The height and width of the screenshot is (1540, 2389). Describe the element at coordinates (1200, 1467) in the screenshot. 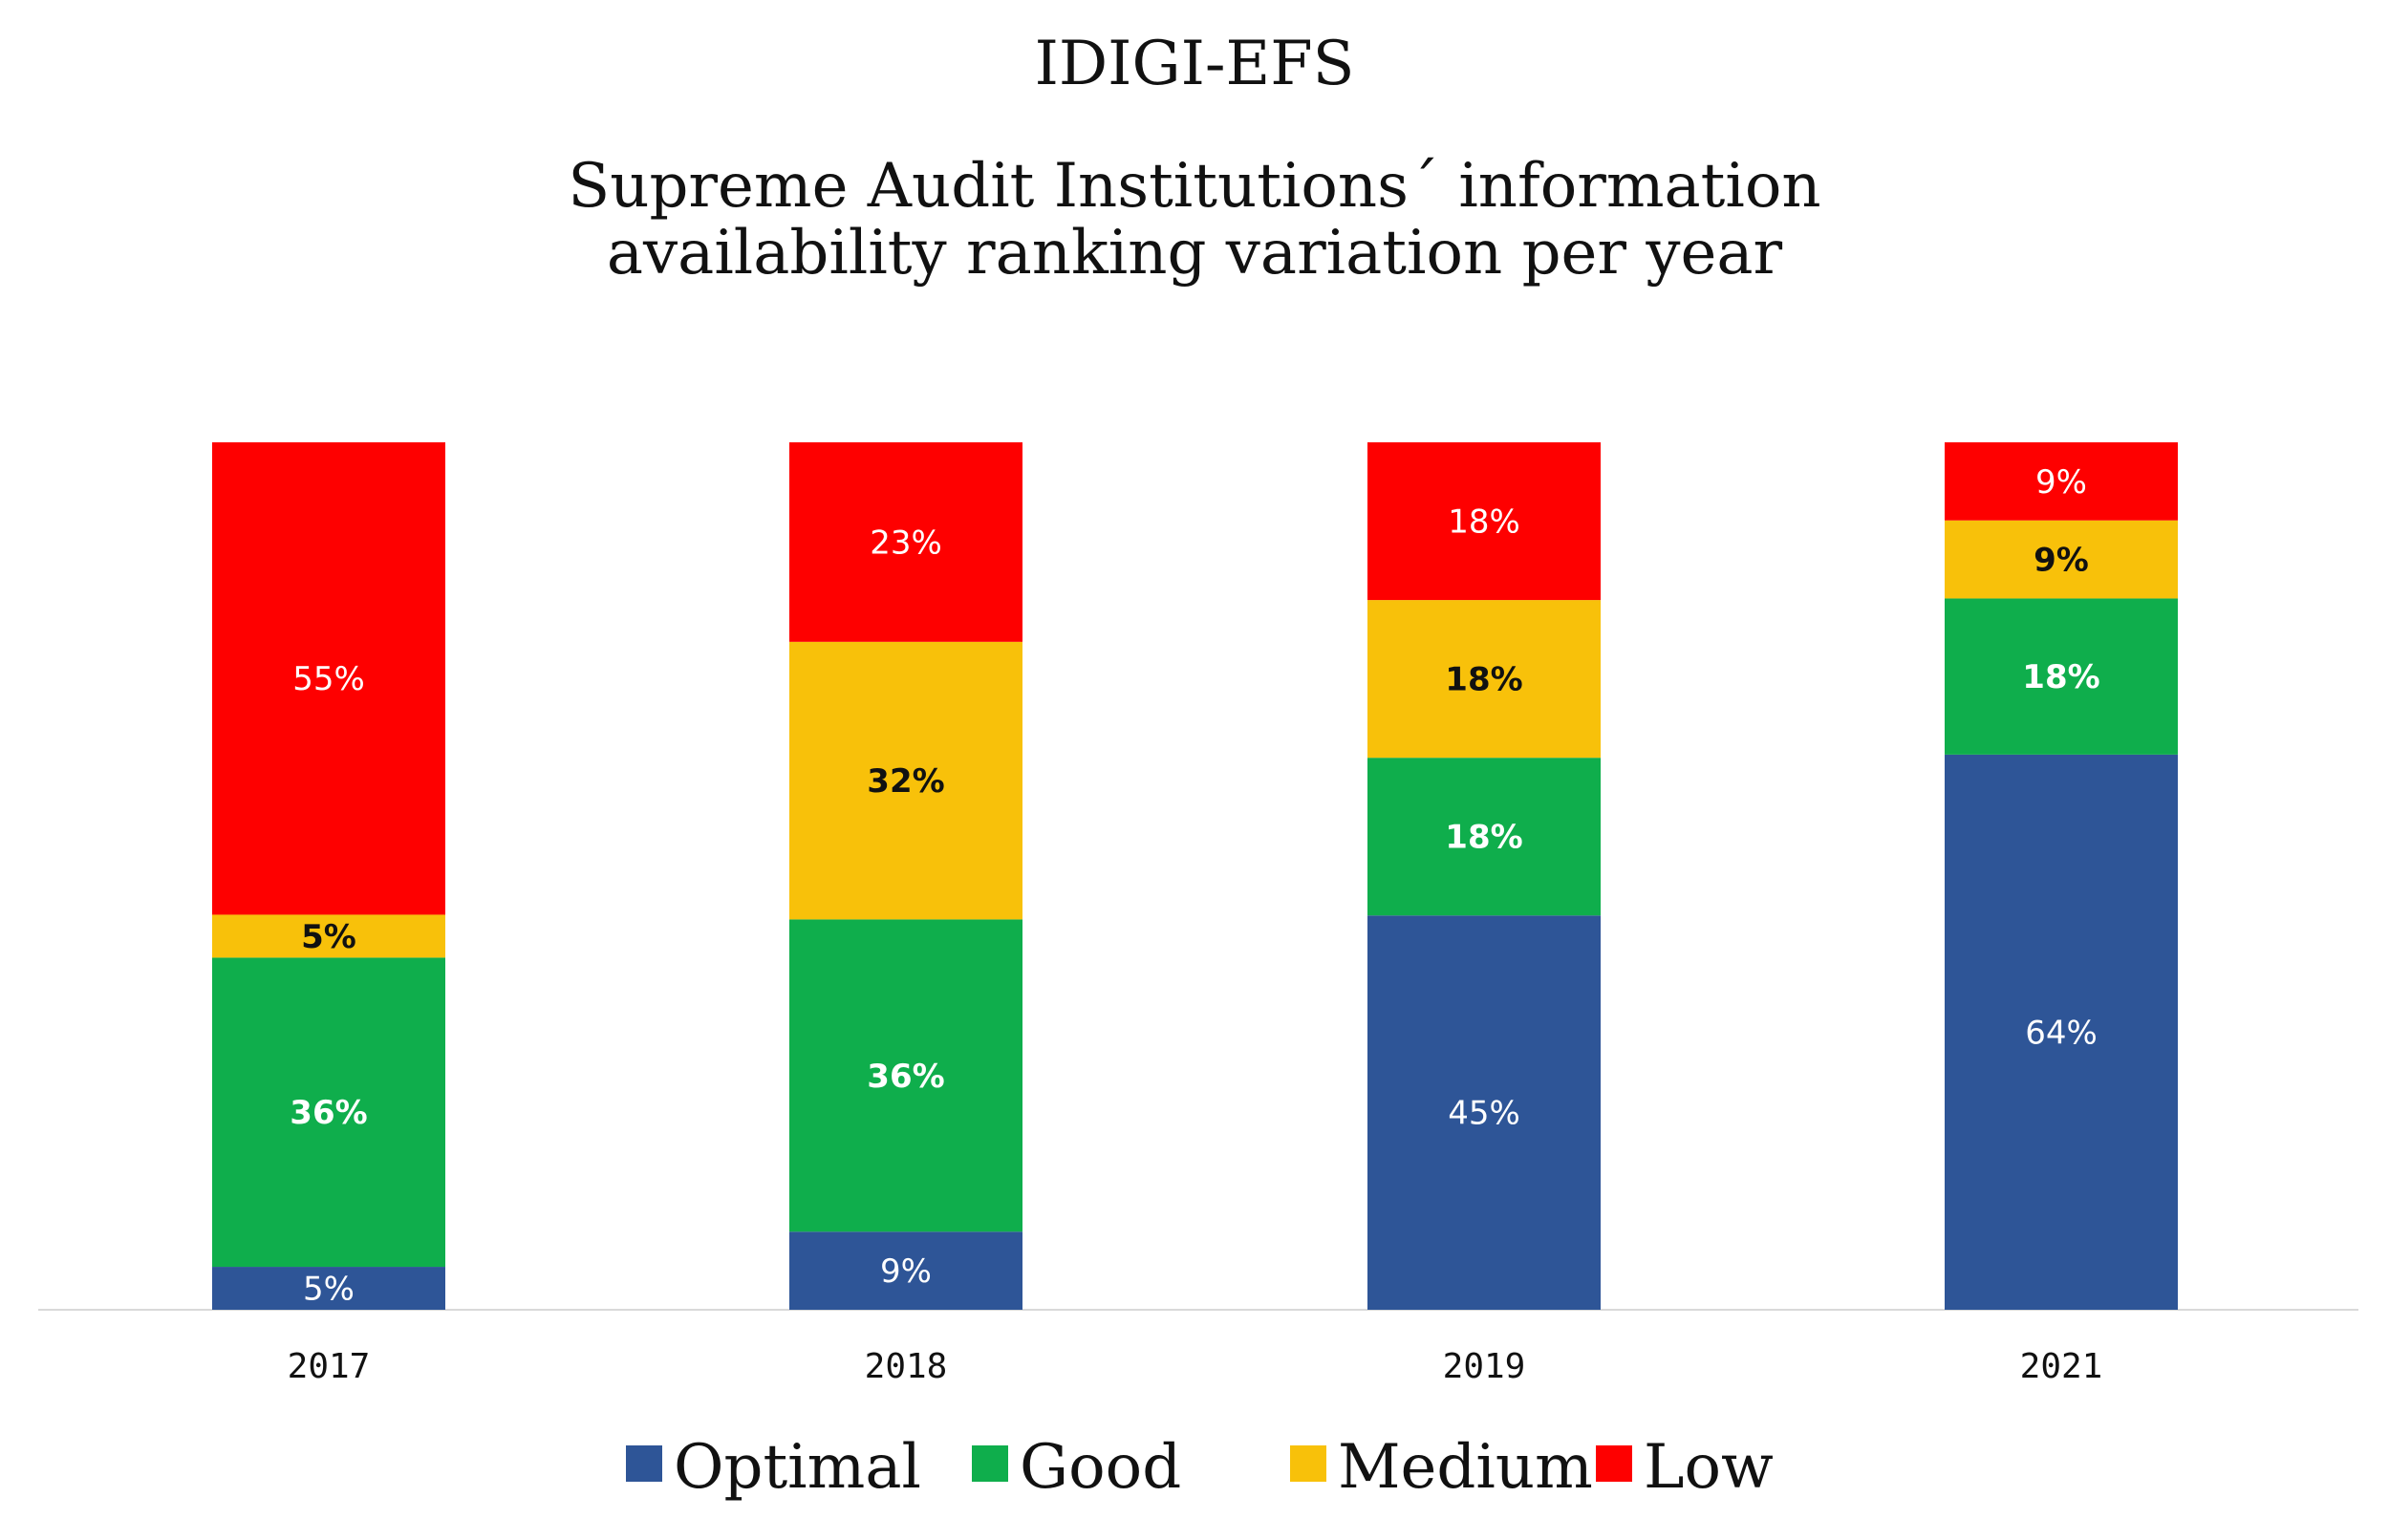

I see `legend: Optimal Good Medium Low` at that location.